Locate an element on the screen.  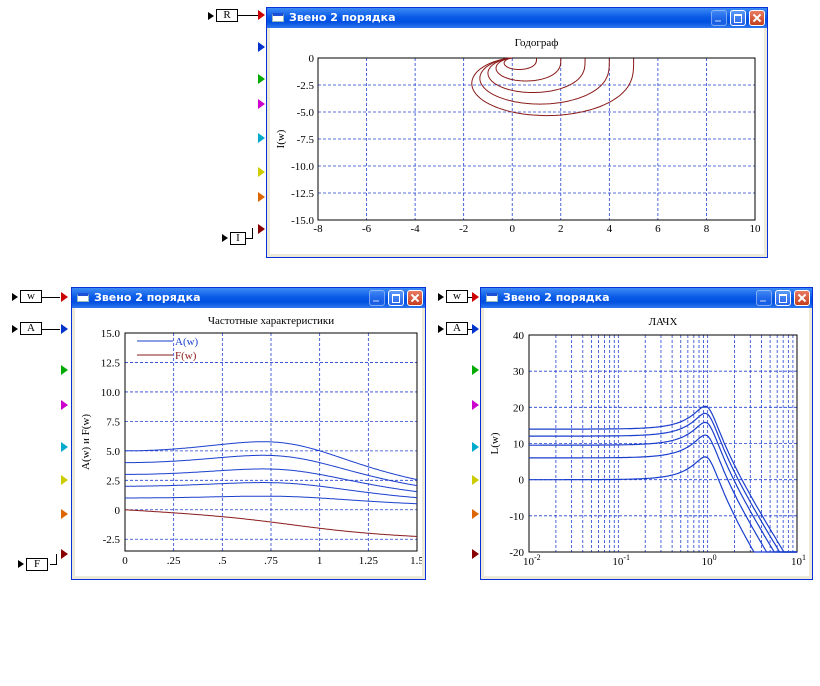
x-tick-label: -8 is located at coordinates (318, 229).